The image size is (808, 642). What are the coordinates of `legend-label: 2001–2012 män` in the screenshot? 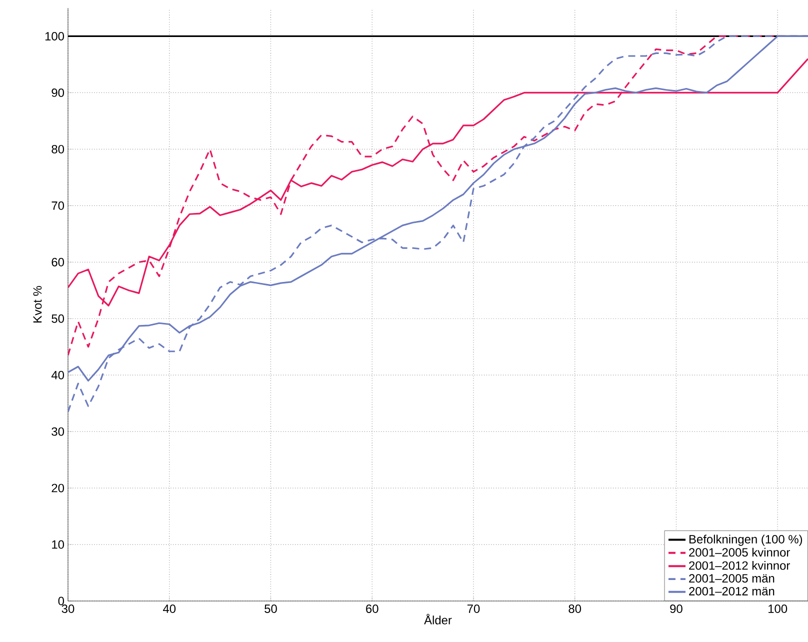 It's located at (731, 591).